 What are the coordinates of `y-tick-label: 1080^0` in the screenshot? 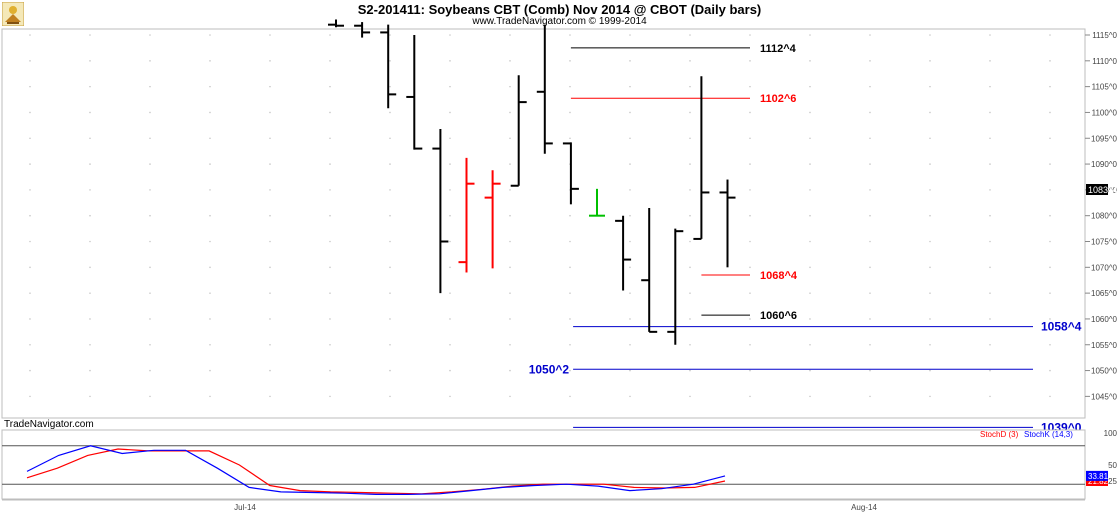 It's located at (1104, 216).